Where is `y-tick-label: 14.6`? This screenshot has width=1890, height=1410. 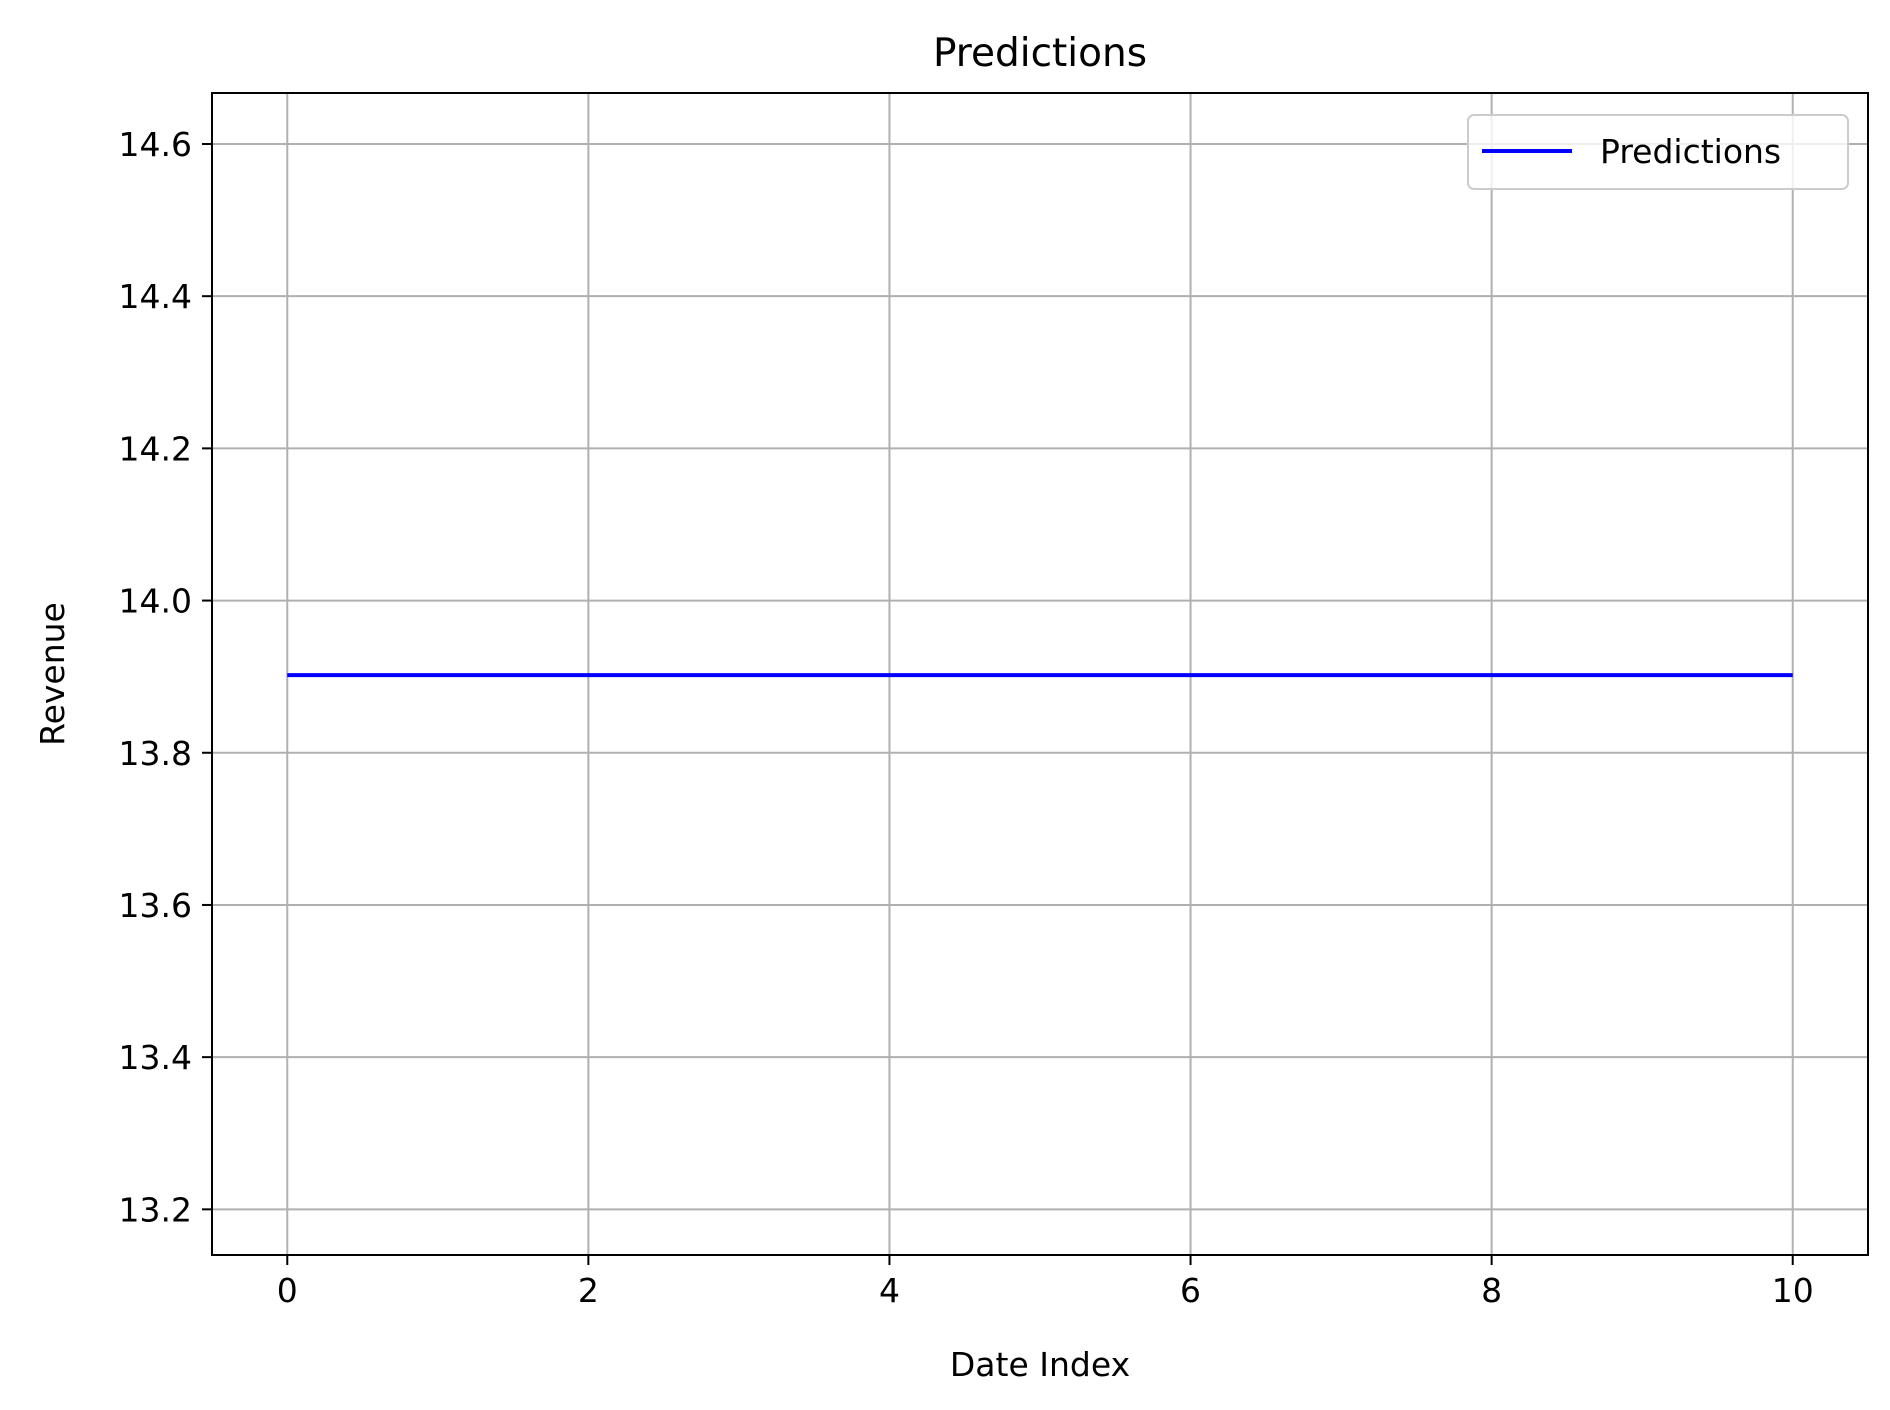
y-tick-label: 14.6 is located at coordinates (155, 144).